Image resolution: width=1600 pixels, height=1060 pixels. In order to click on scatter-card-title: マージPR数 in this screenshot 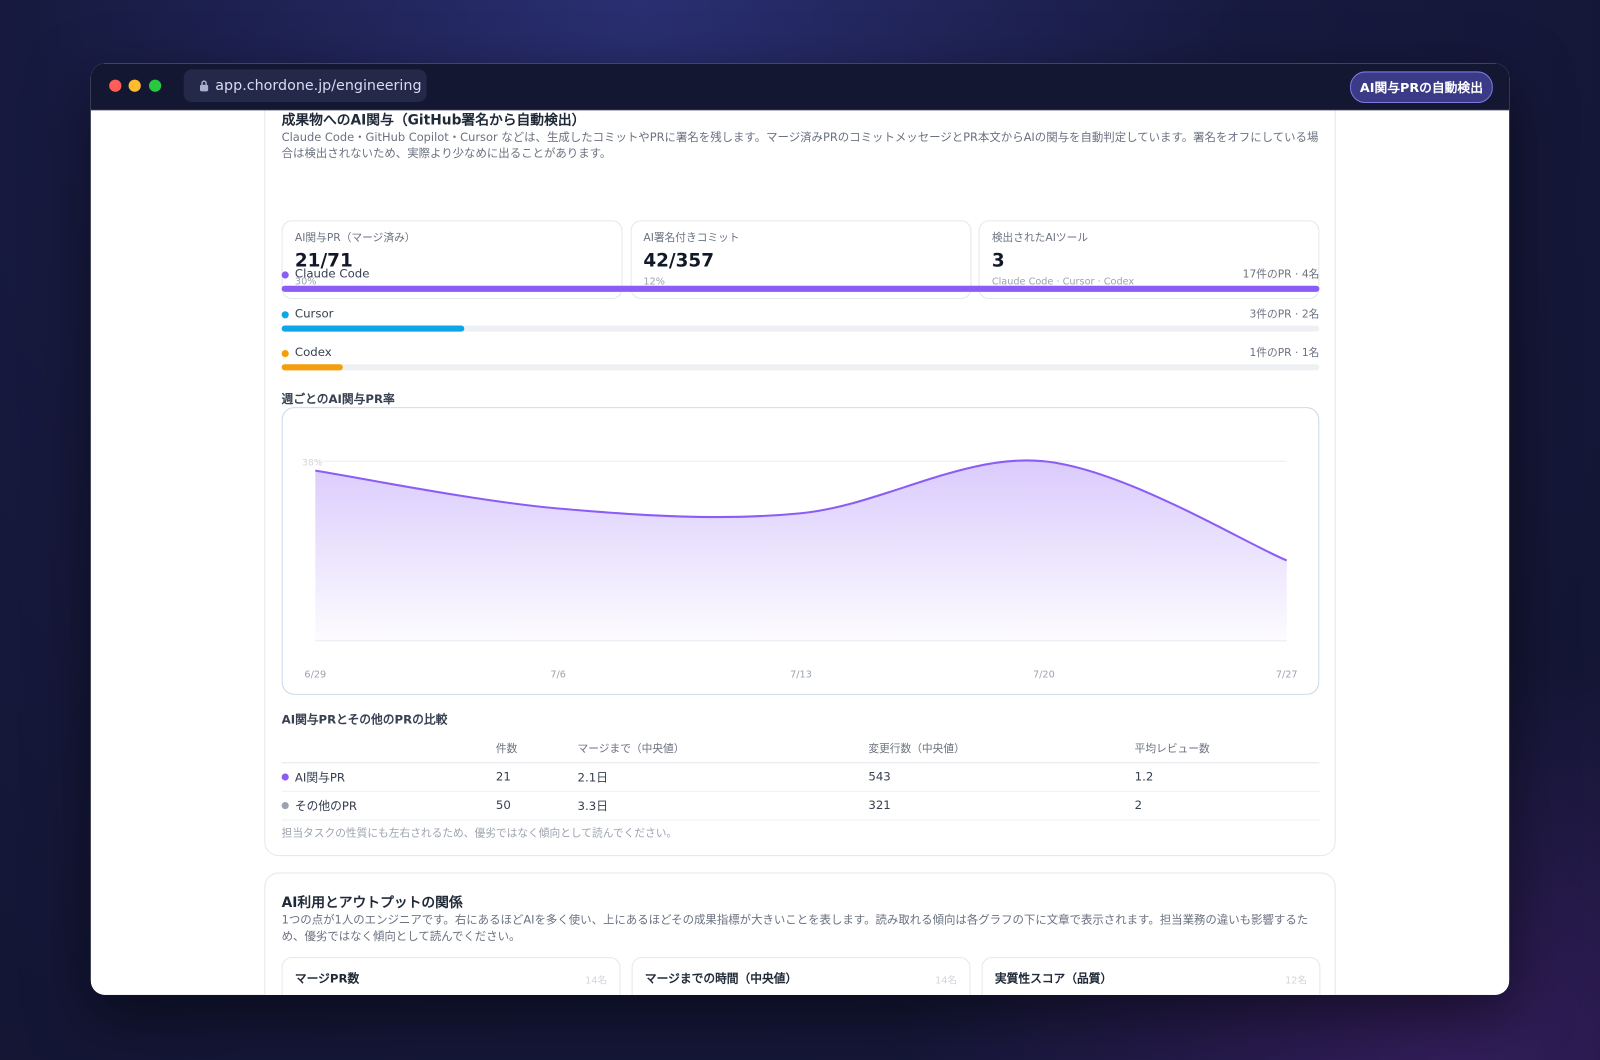, I will do `click(327, 978)`.